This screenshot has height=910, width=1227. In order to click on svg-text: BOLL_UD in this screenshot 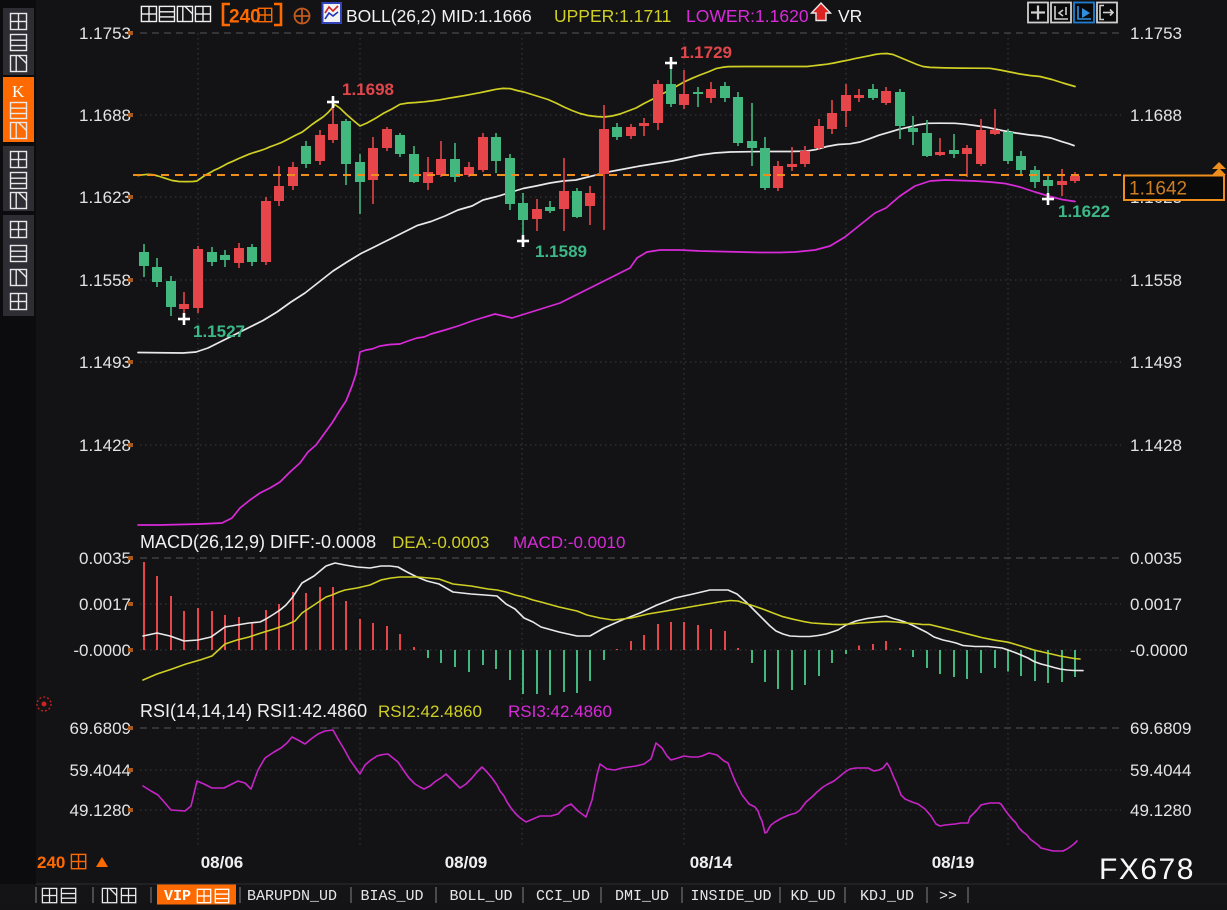, I will do `click(480, 896)`.